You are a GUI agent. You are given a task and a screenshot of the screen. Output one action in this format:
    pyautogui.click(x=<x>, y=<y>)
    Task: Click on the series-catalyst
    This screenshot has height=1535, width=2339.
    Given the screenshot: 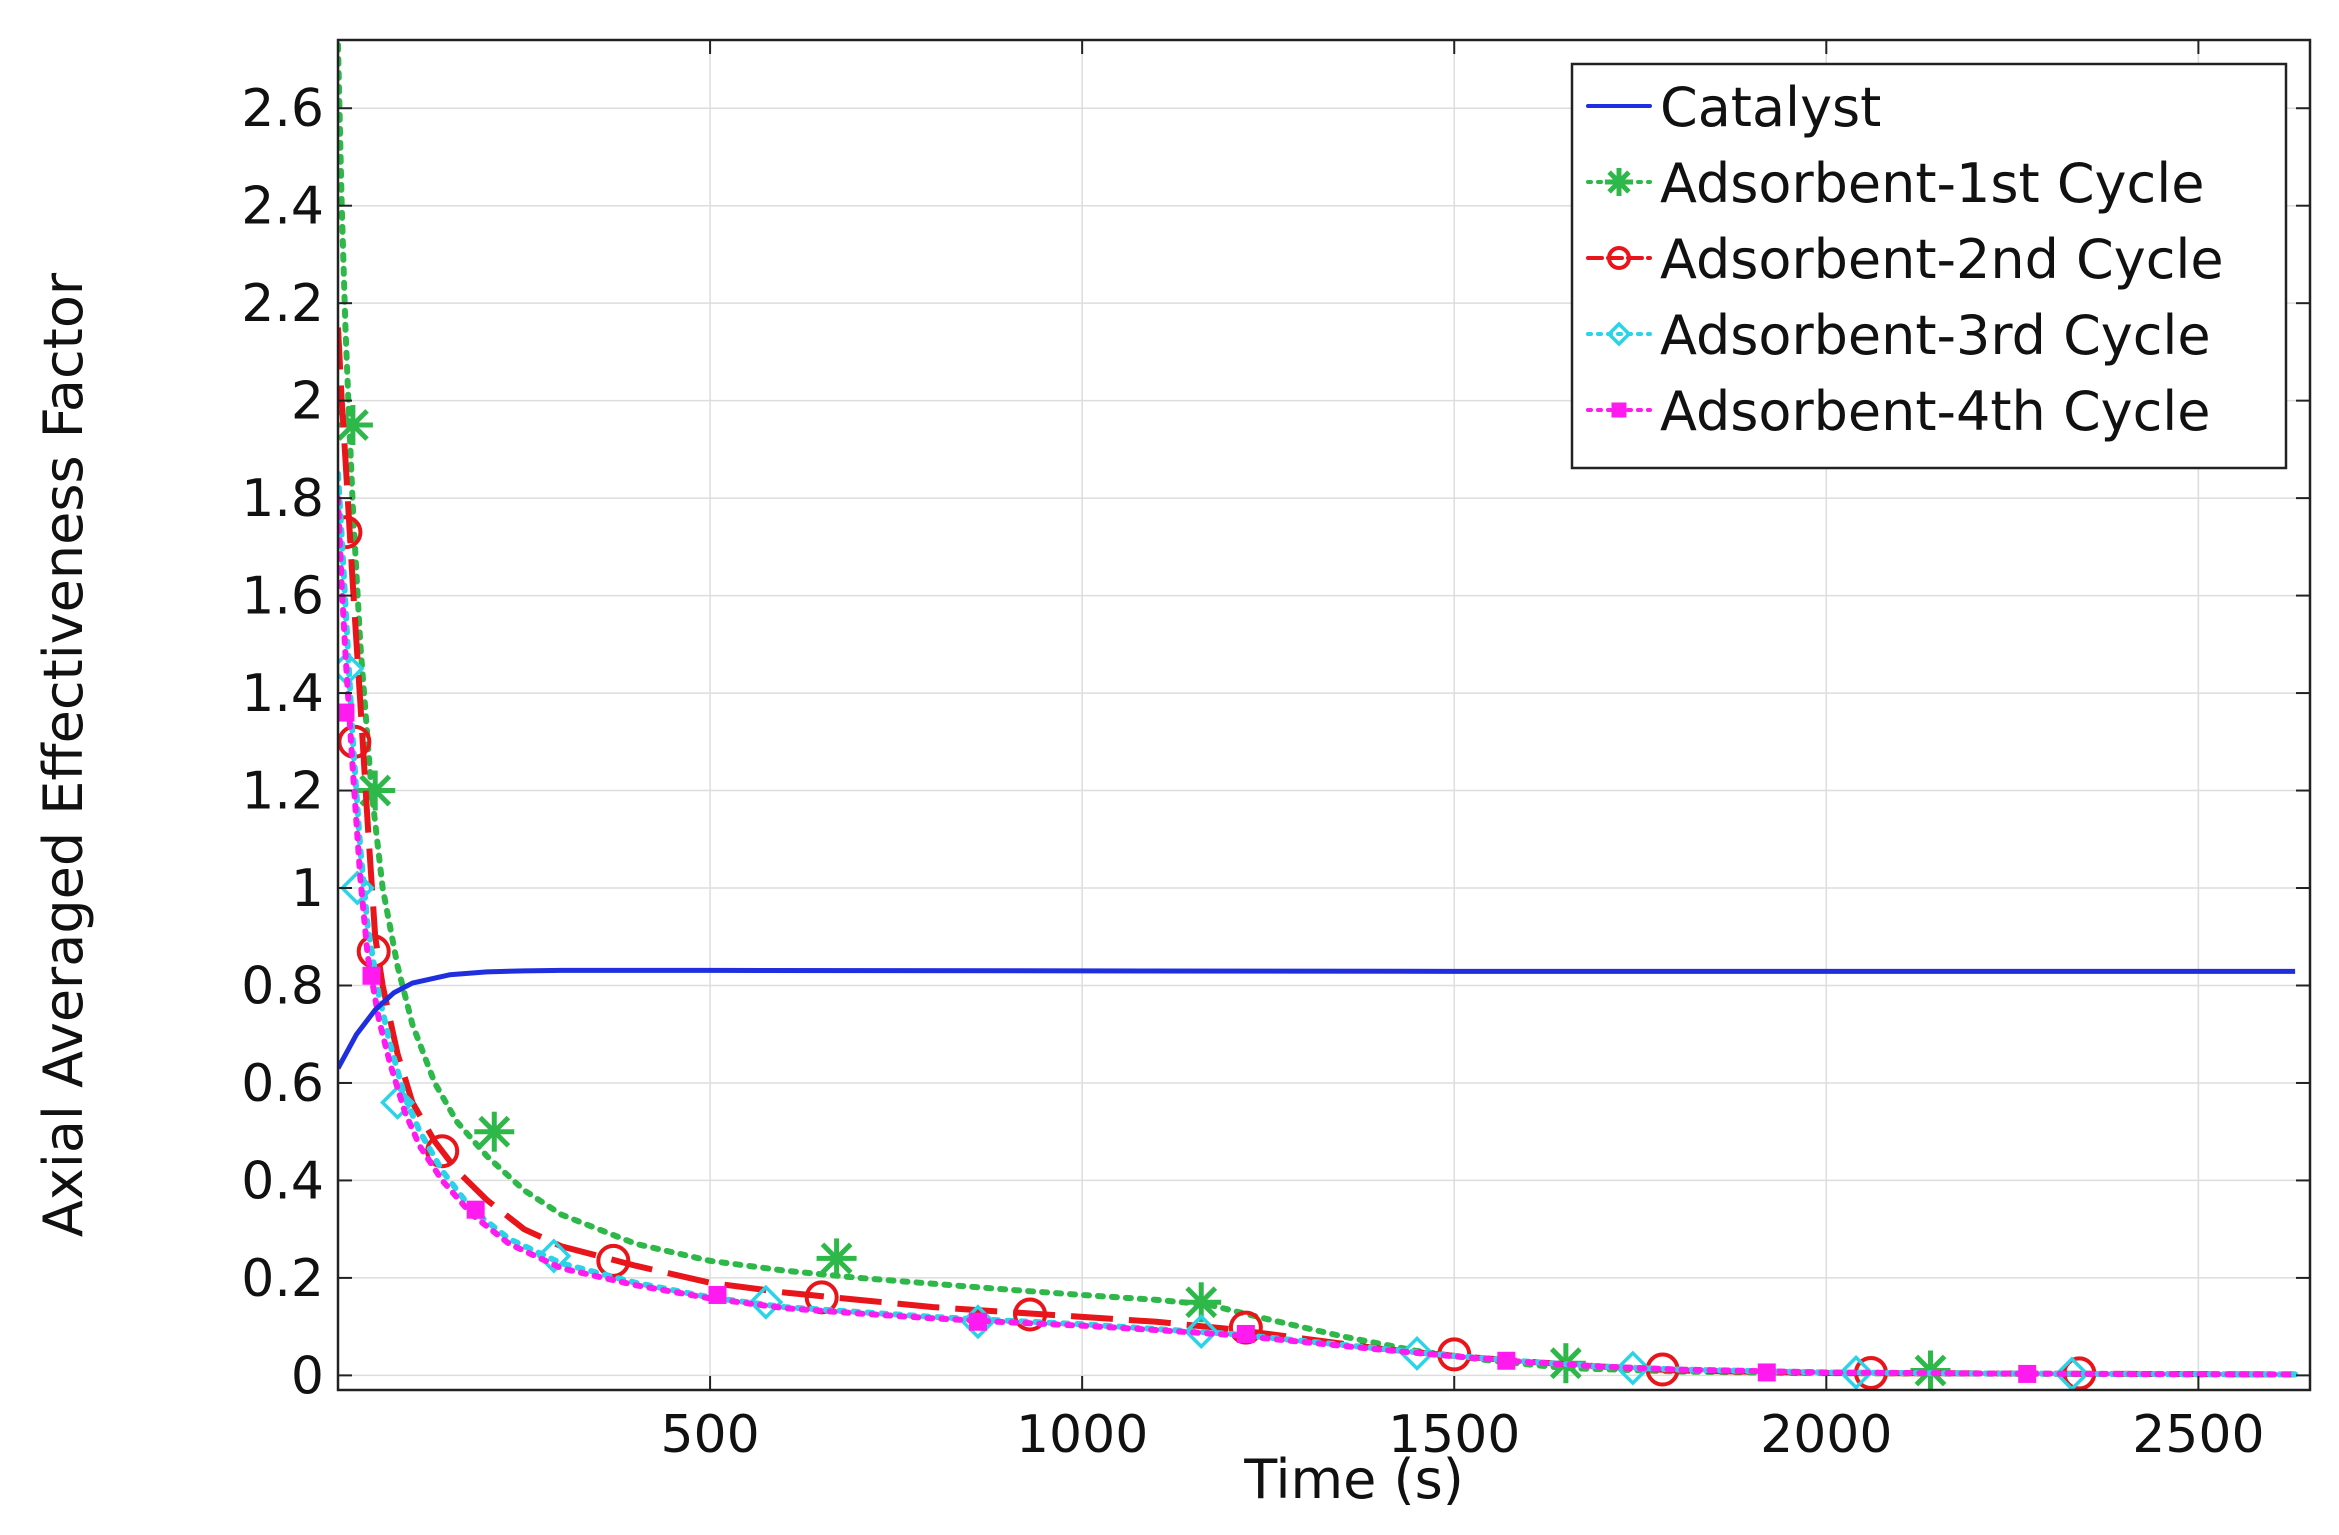 What is the action you would take?
    pyautogui.click(x=1317, y=1018)
    